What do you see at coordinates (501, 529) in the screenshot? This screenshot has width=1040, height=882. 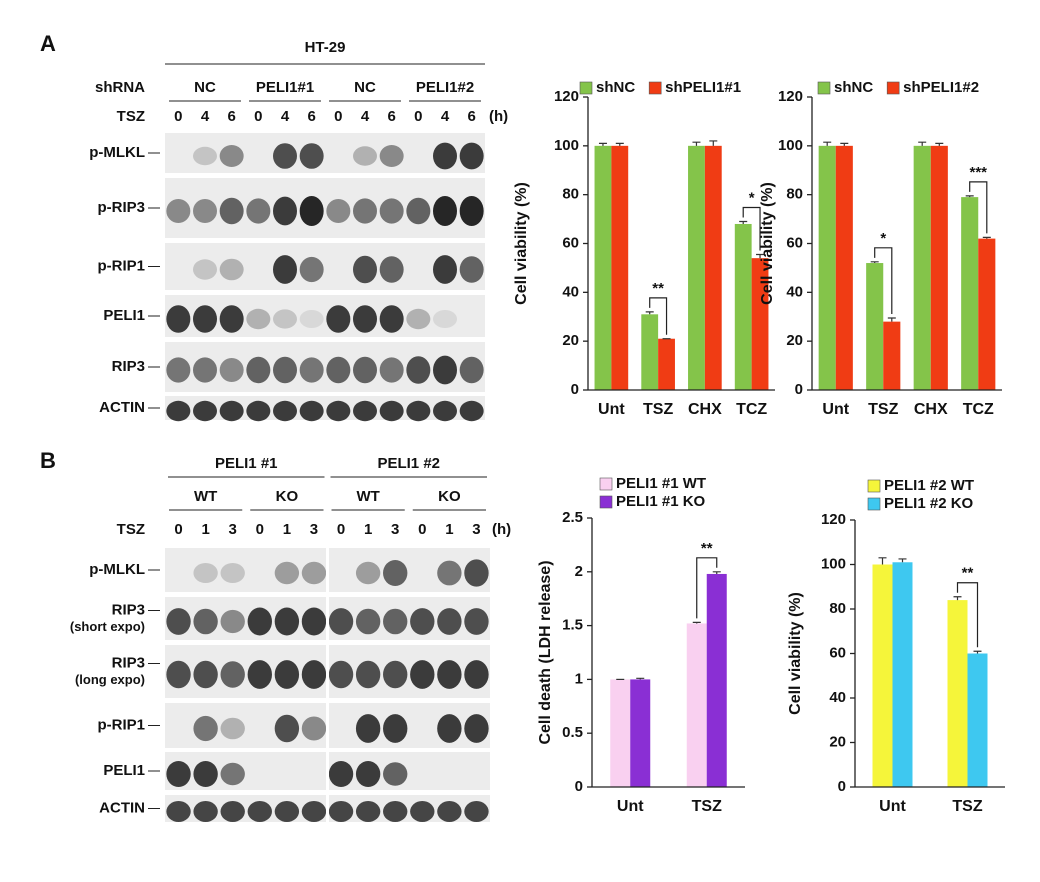 I see `time-unit: (h)` at bounding box center [501, 529].